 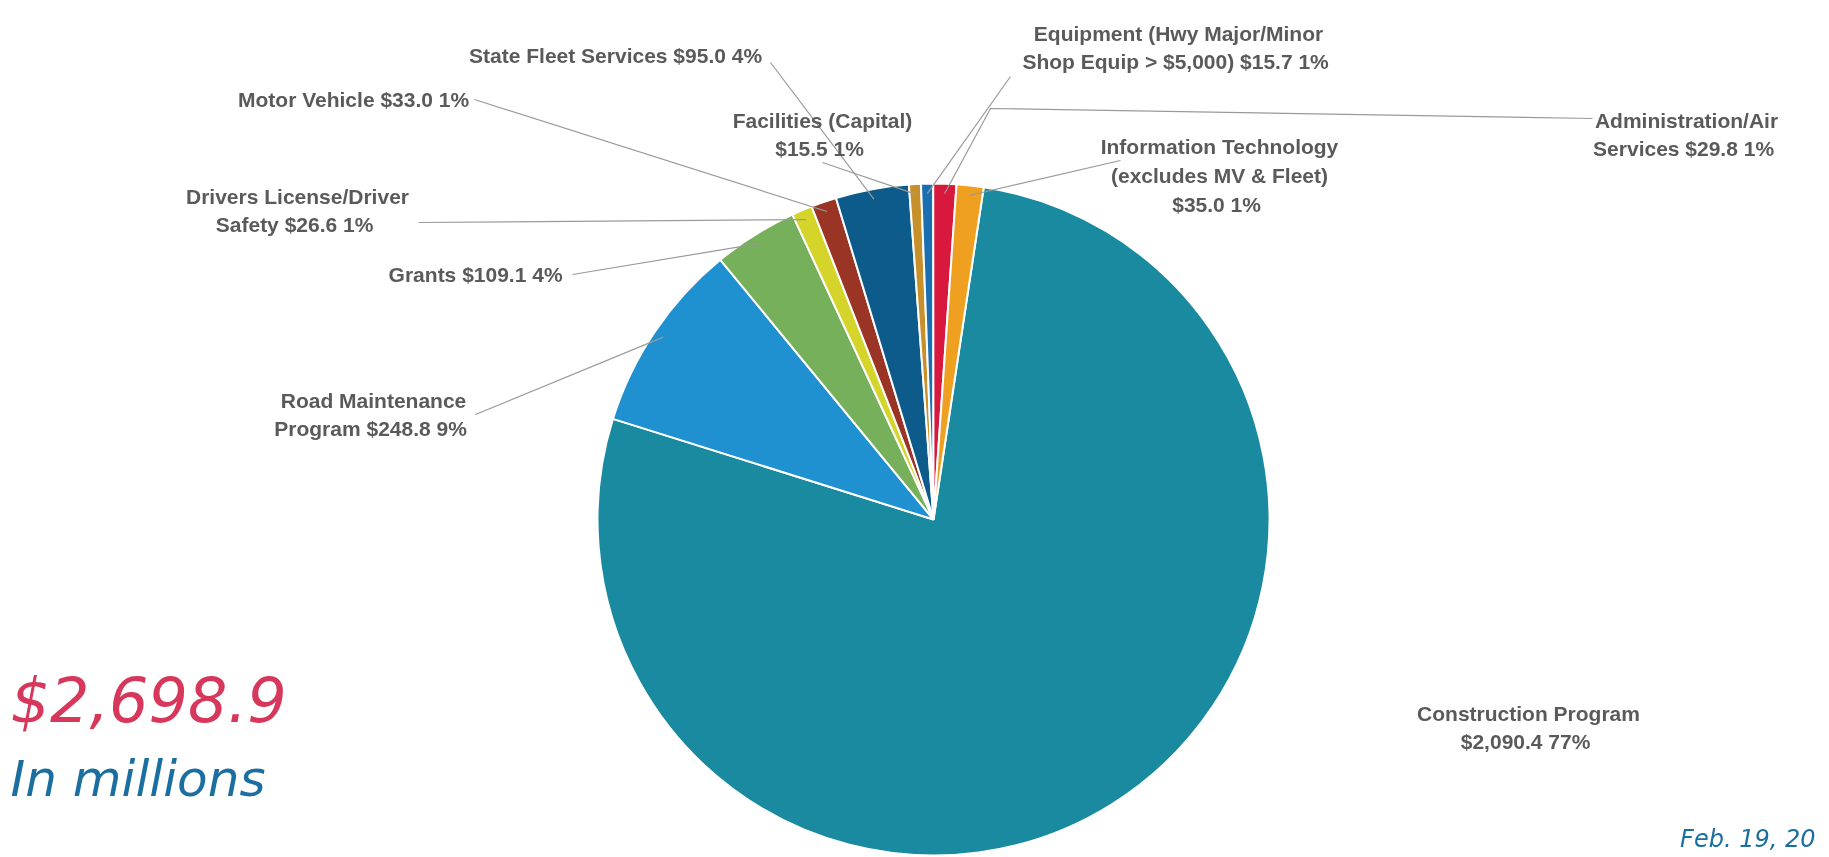 What do you see at coordinates (475, 274) in the screenshot?
I see `slice-label: Grants $109.1 4%` at bounding box center [475, 274].